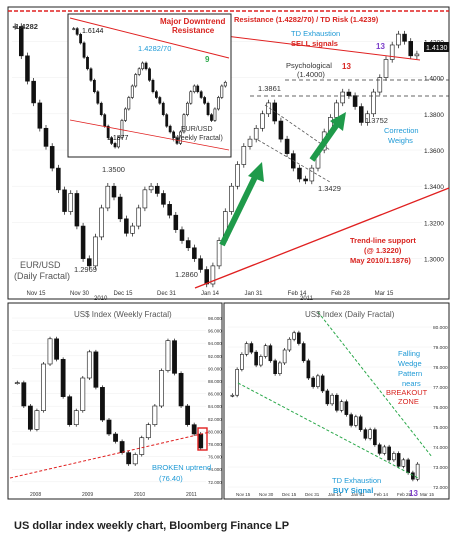  I want to click on top-x-tick: Nov 30, so click(80, 294).